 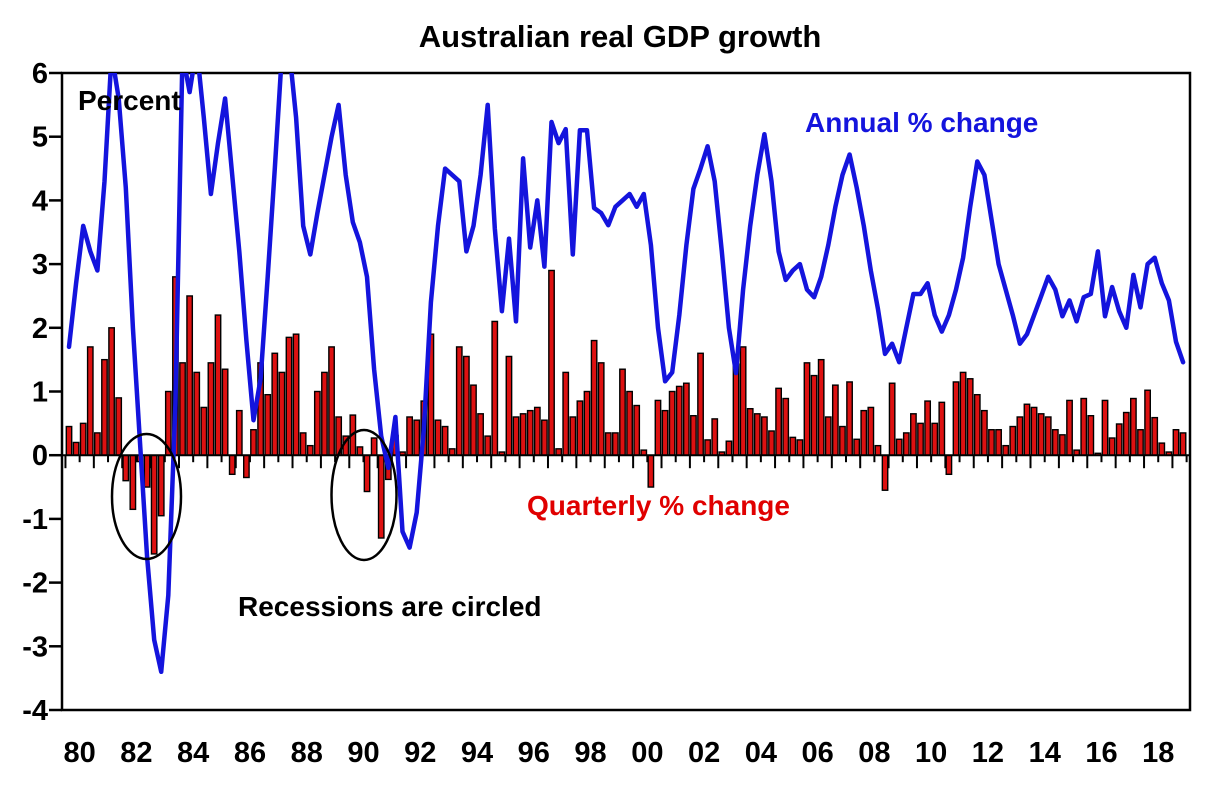 I want to click on recession-circles, so click(x=254, y=495).